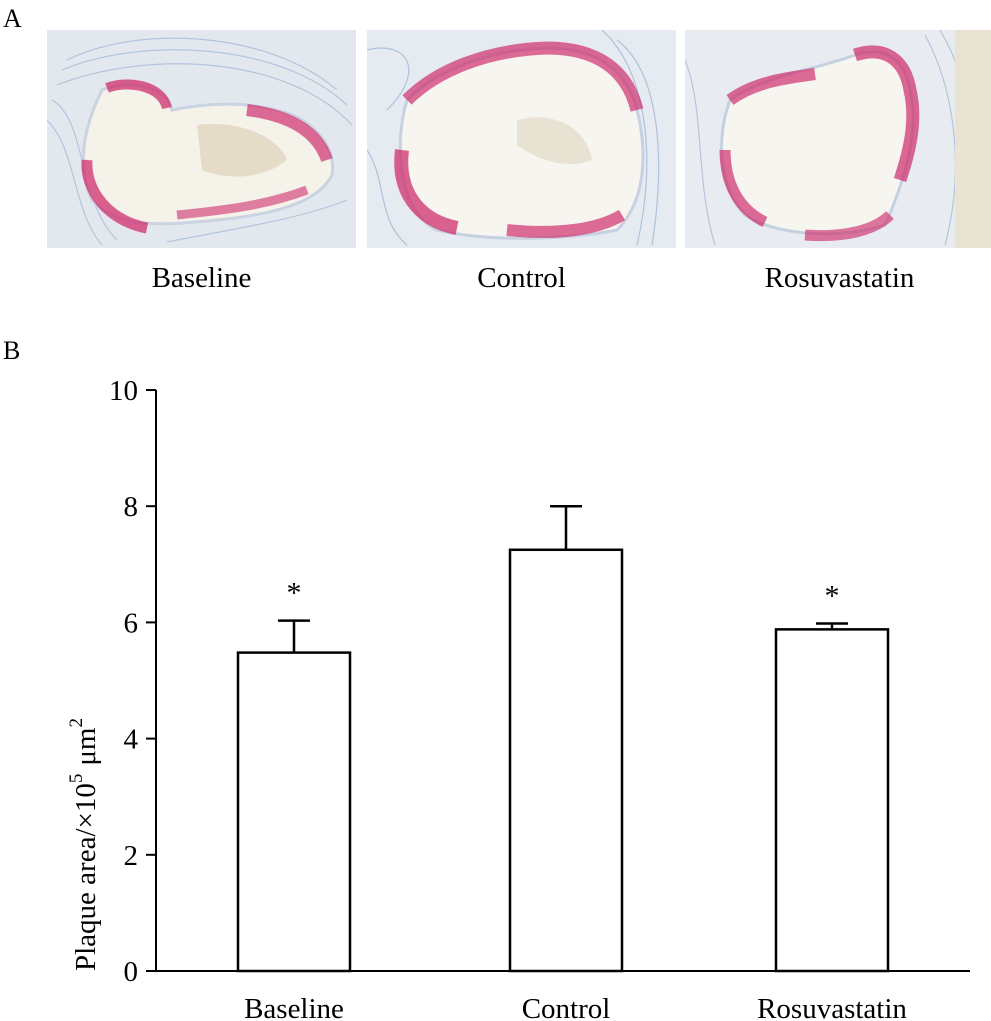 The height and width of the screenshot is (1021, 991). What do you see at coordinates (832, 1007) in the screenshot?
I see `x-tick-label-rosuvastatin: Rosuvastatin` at bounding box center [832, 1007].